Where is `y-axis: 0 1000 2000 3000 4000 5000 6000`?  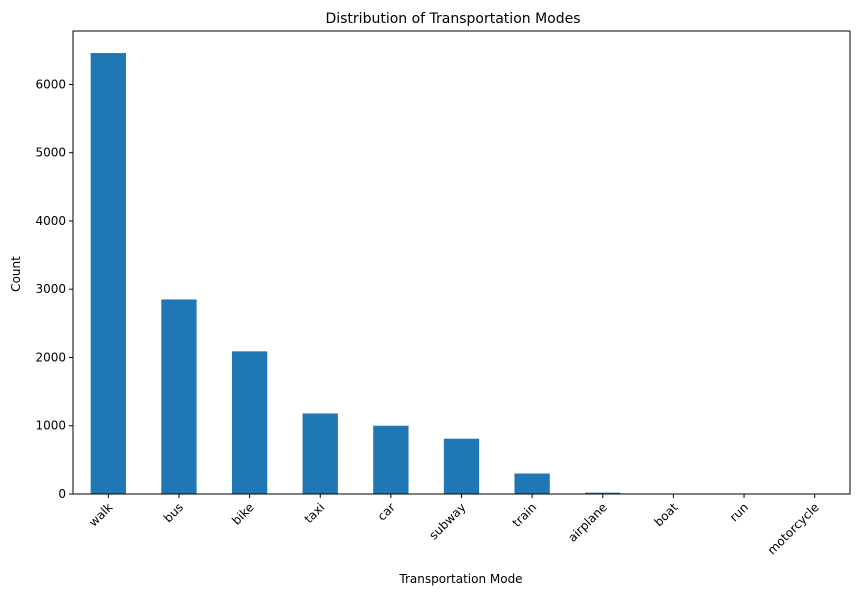
y-axis: 0 1000 2000 3000 4000 5000 6000 is located at coordinates (54, 289).